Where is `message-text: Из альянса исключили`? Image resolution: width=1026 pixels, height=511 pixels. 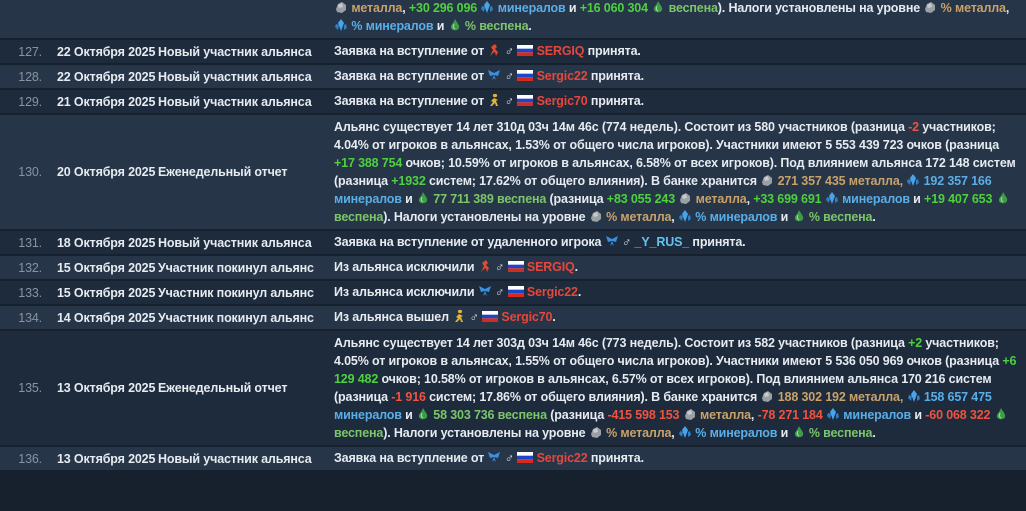
message-text: Из альянса исключили is located at coordinates (406, 292).